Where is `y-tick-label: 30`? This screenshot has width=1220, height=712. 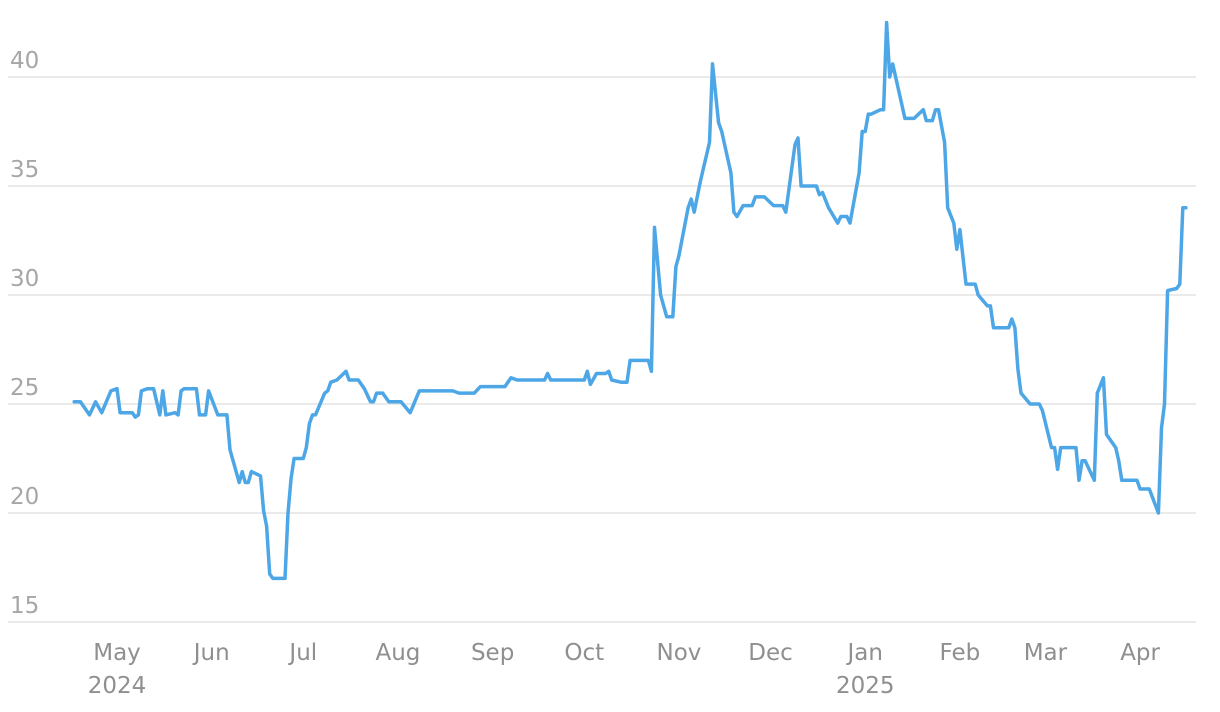
y-tick-label: 30 is located at coordinates (24, 279).